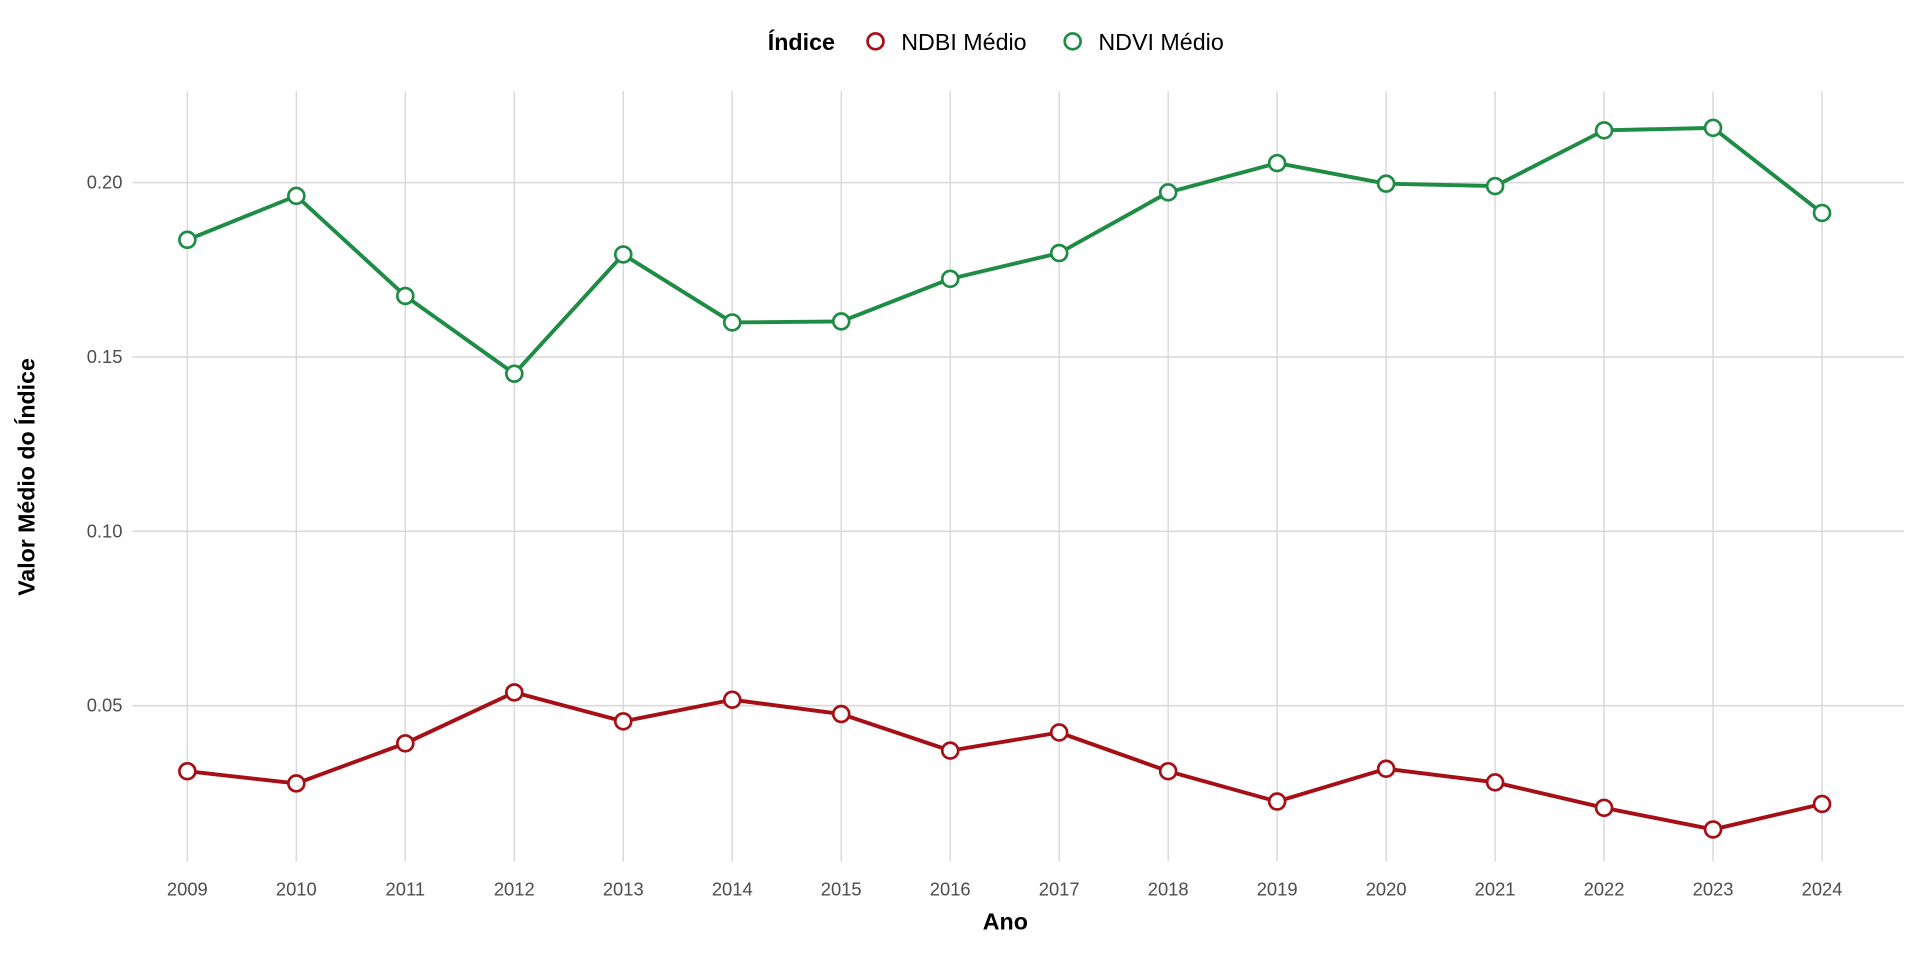 This screenshot has height=954, width=1920. I want to click on y-tick-label: 0.20, so click(105, 182).